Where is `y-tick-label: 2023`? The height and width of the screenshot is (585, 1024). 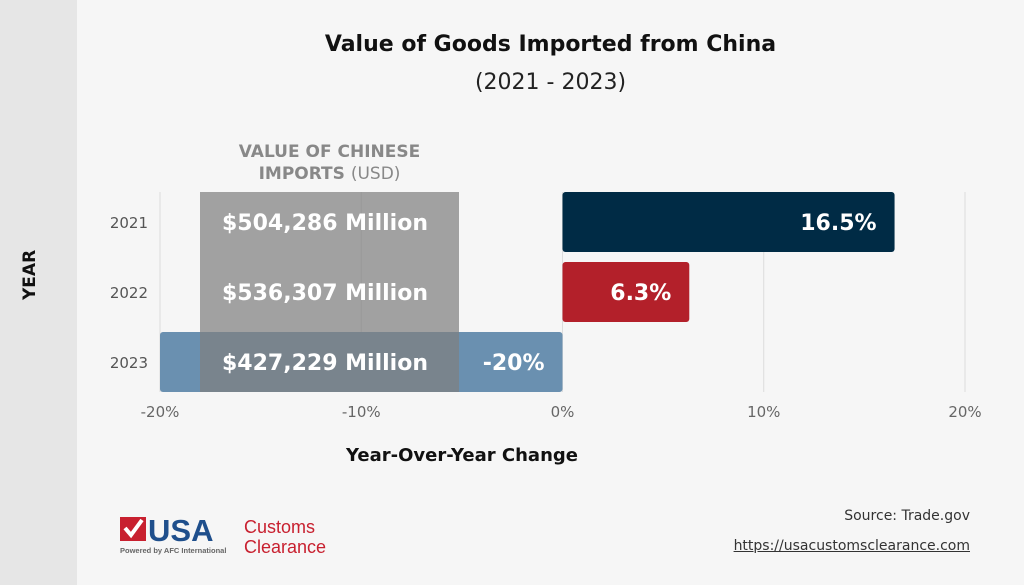
y-tick-label: 2023 is located at coordinates (129, 363).